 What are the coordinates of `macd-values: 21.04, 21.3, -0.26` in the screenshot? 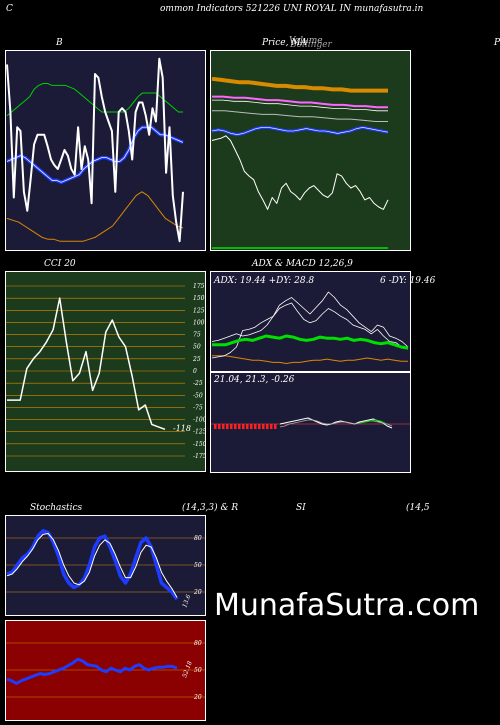 It's located at (254, 380).